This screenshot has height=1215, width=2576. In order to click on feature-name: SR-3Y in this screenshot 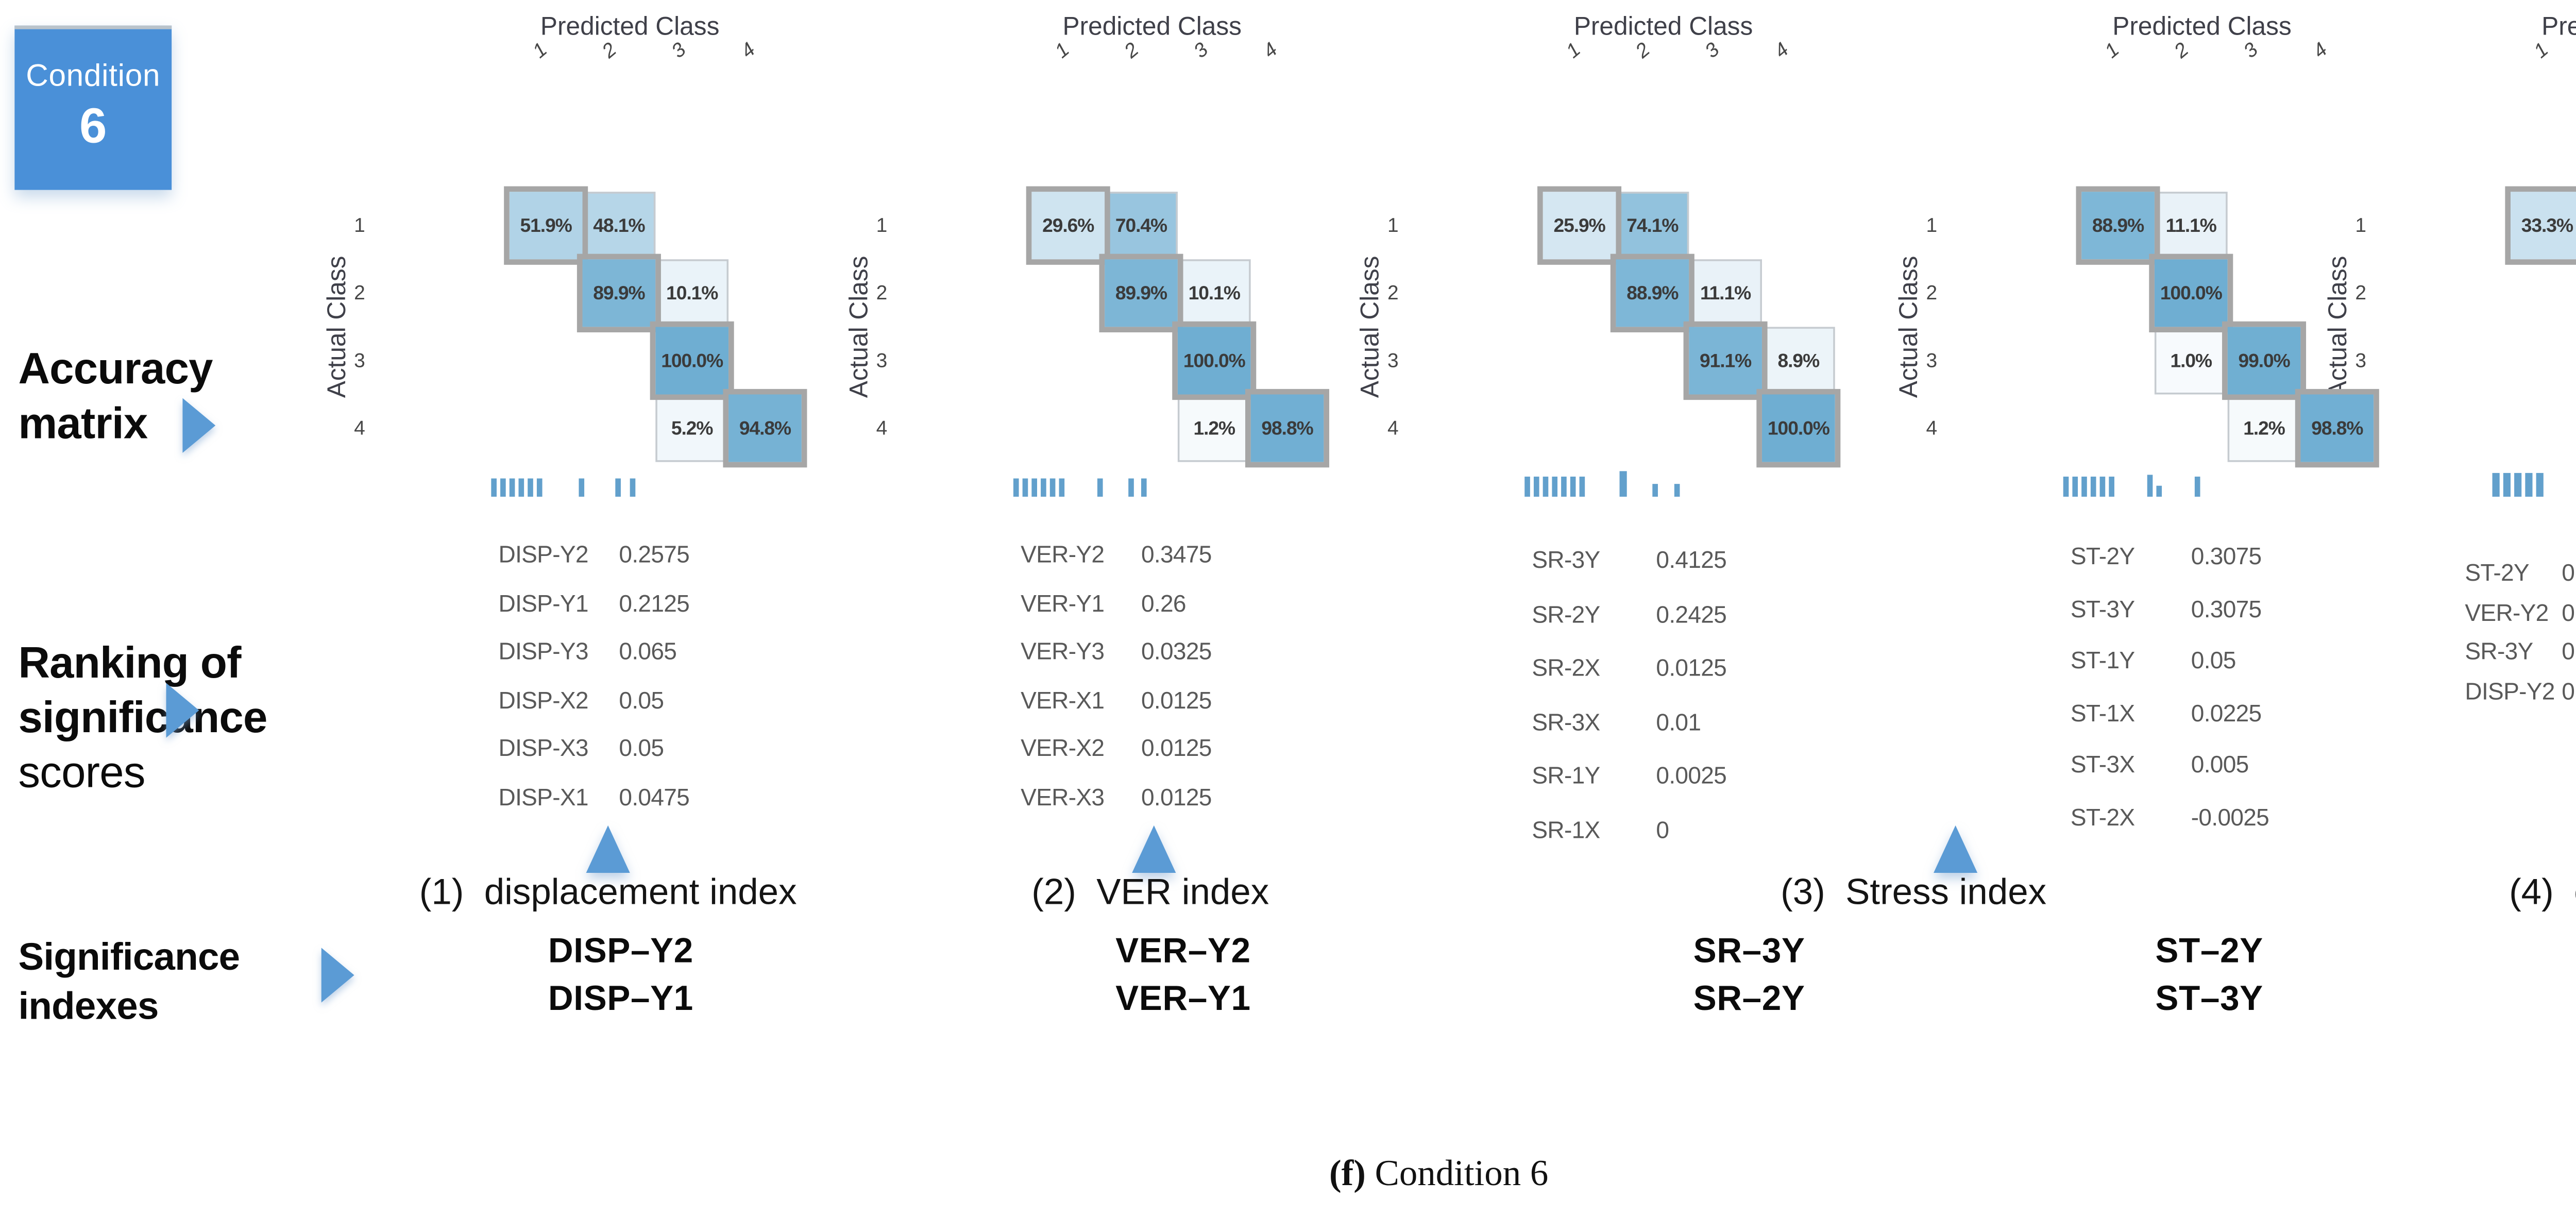, I will do `click(2499, 651)`.